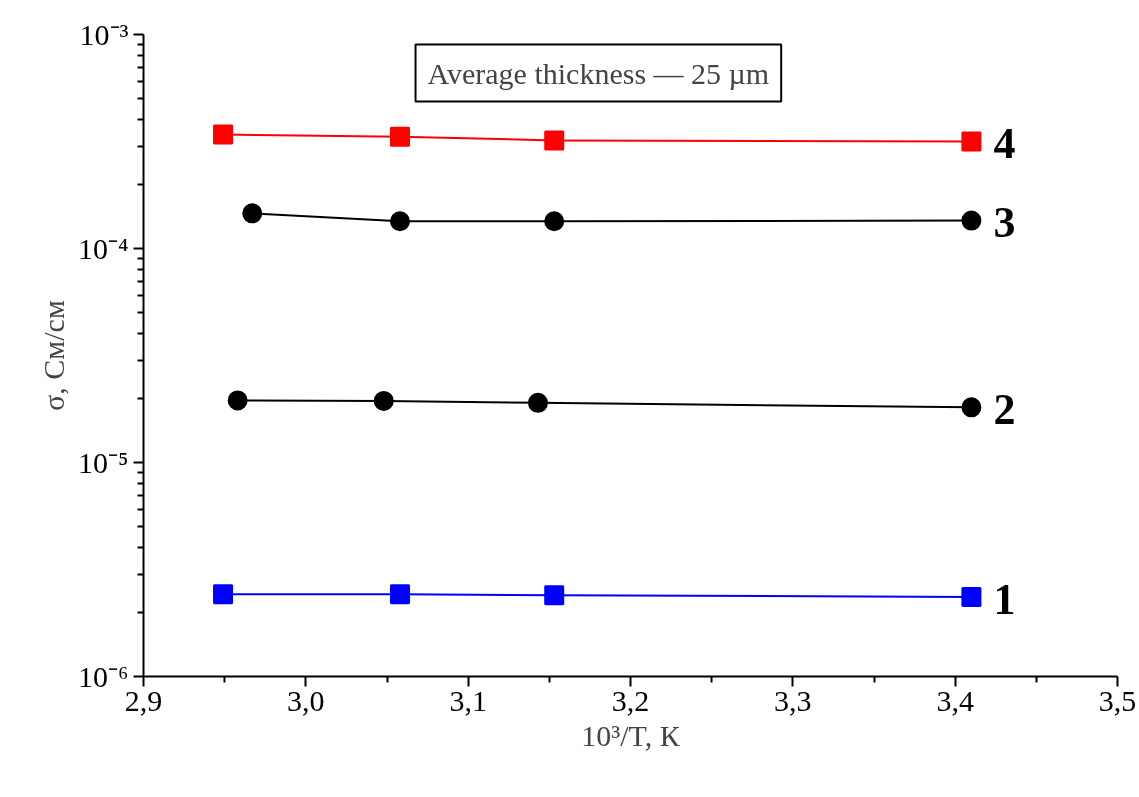  I want to click on x-tick-label: 3,4, so click(955, 700).